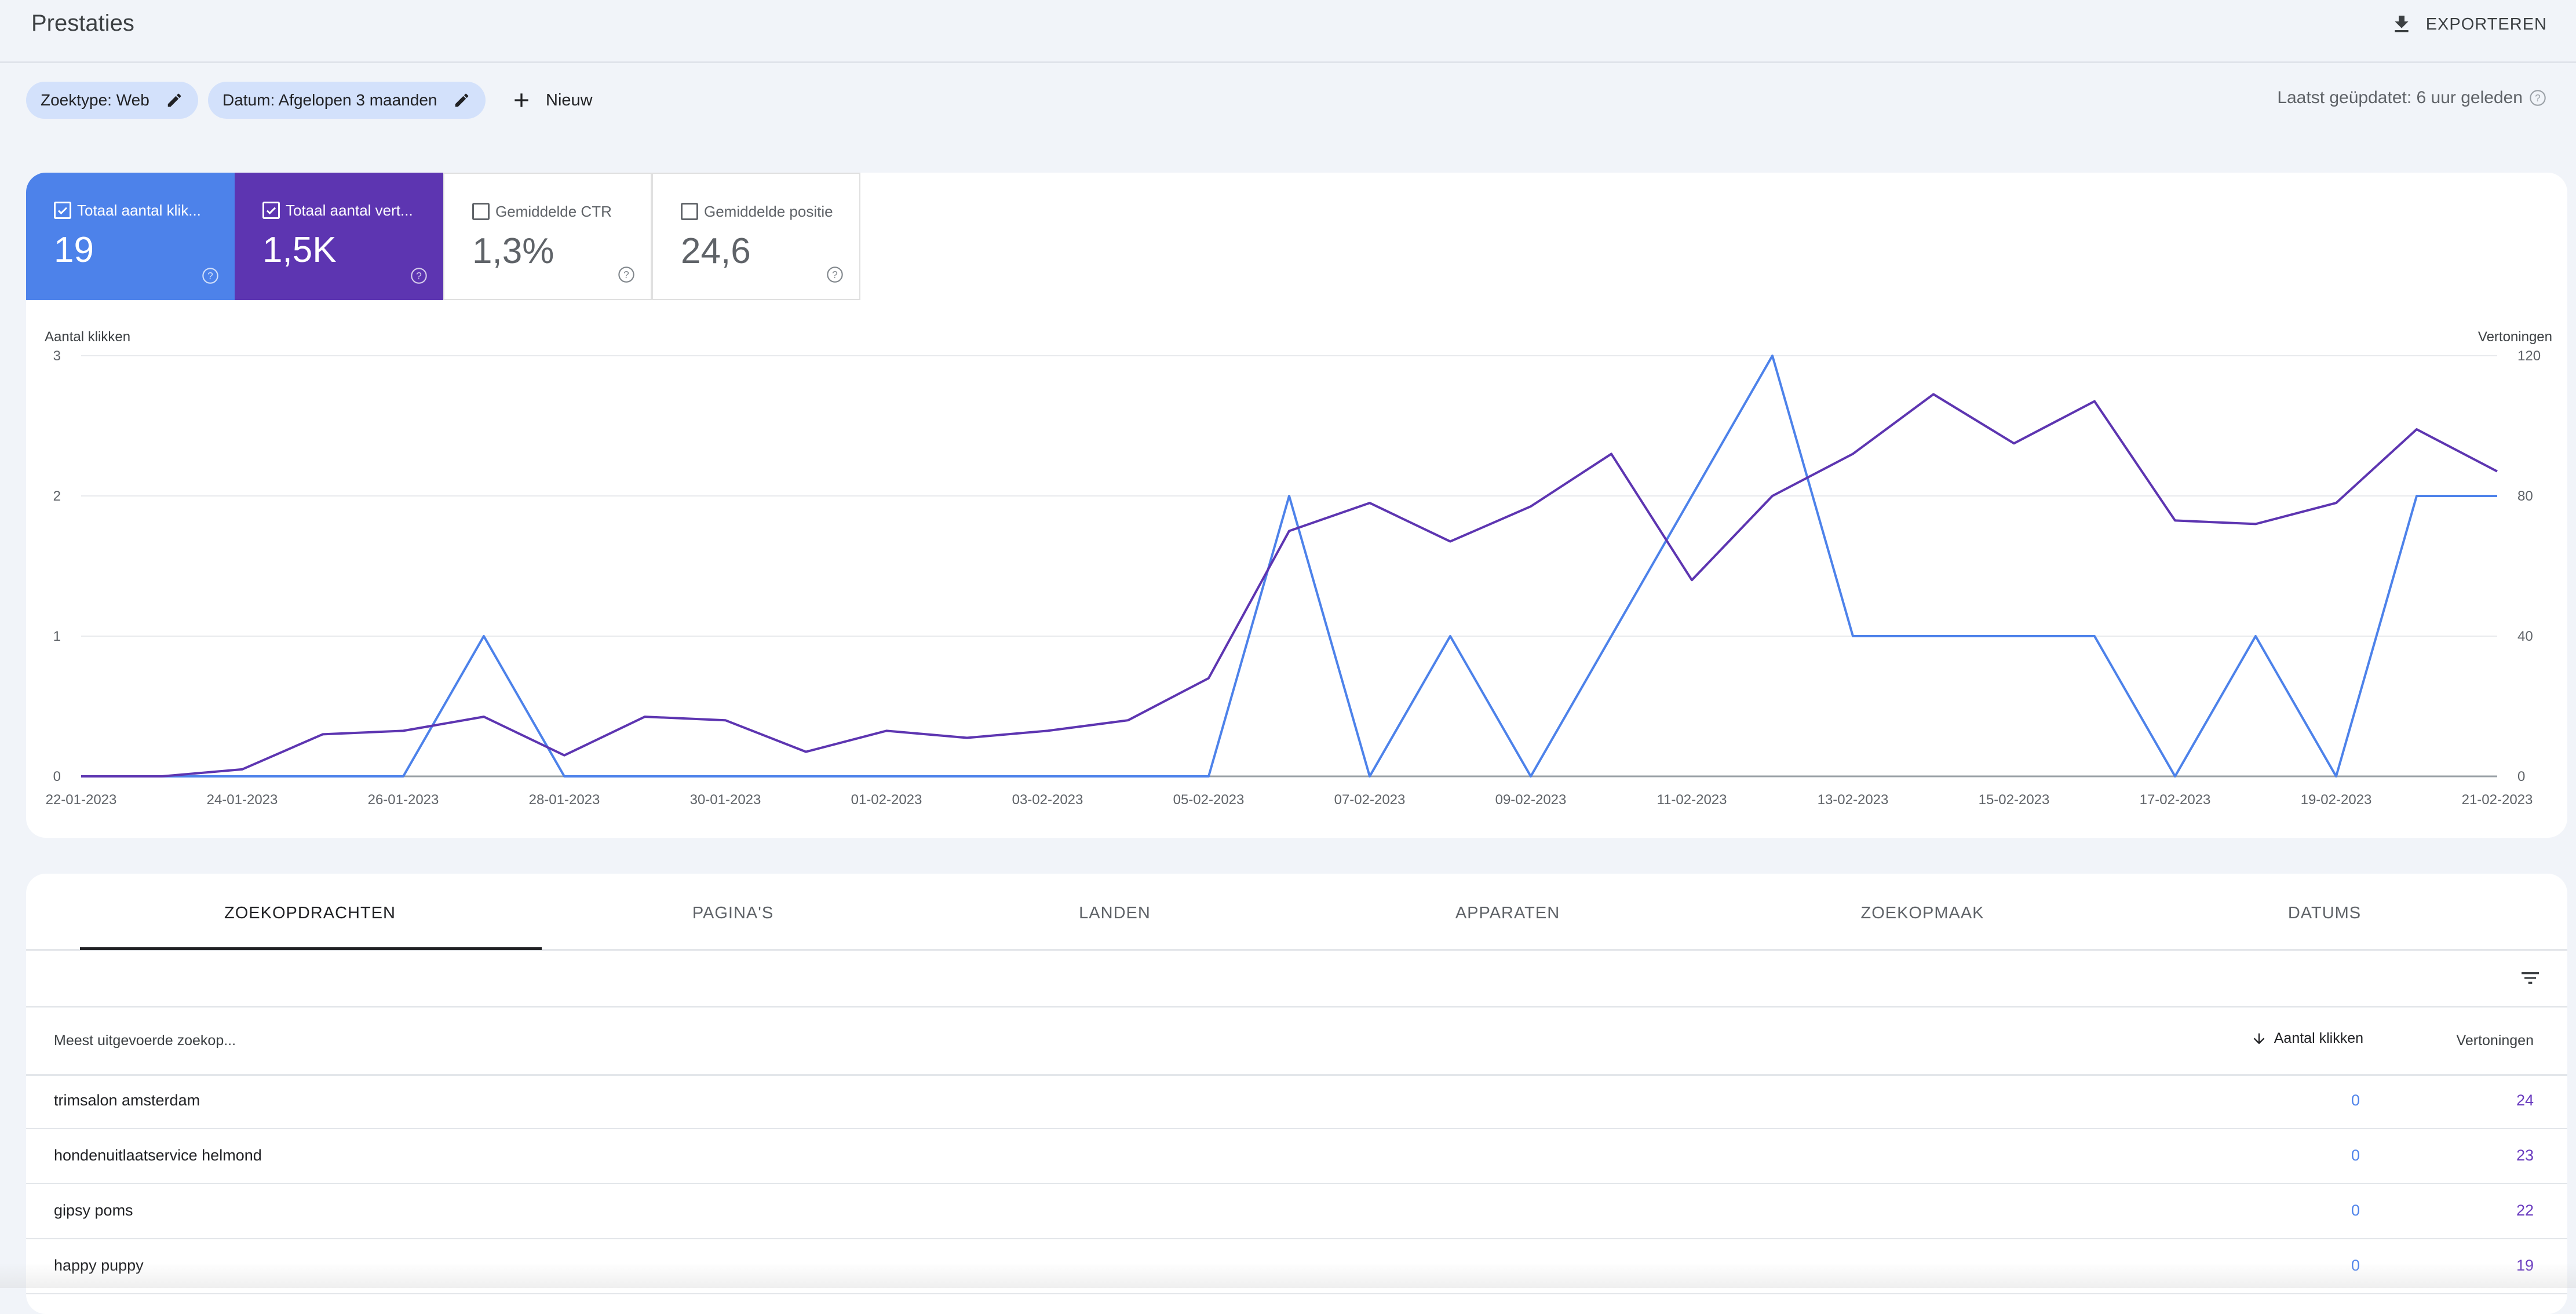 The height and width of the screenshot is (1314, 2576). I want to click on last-updated: Laatst geüpdatet: 6 uur geleden ?, so click(2412, 98).